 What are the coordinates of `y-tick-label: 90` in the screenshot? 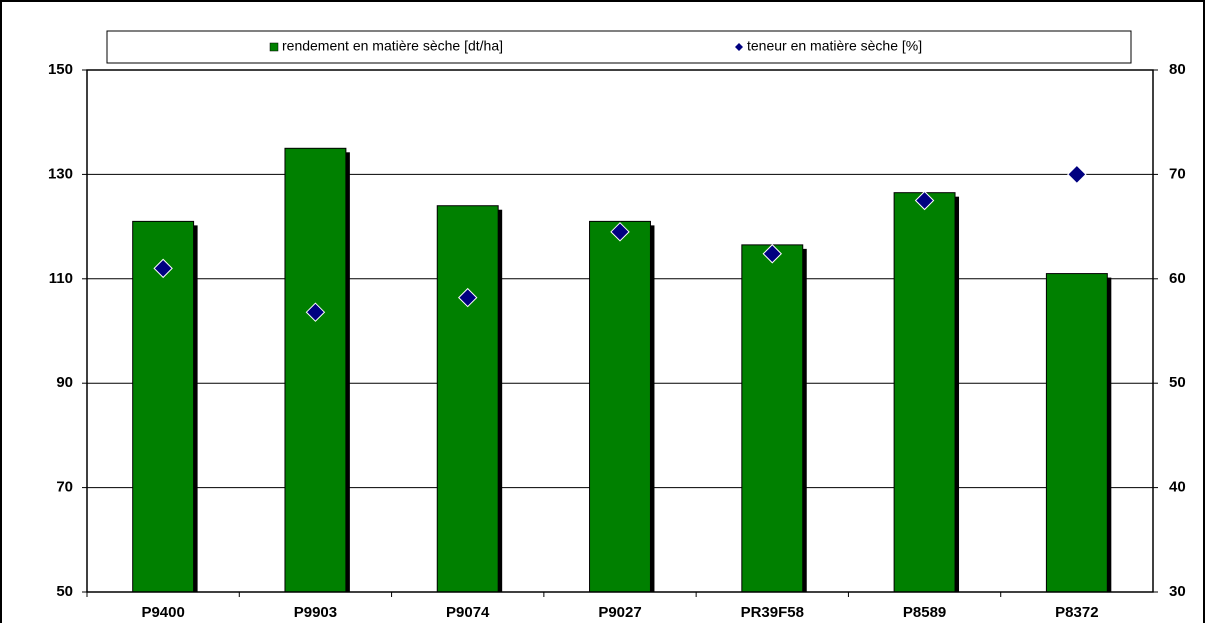 It's located at (64, 382).